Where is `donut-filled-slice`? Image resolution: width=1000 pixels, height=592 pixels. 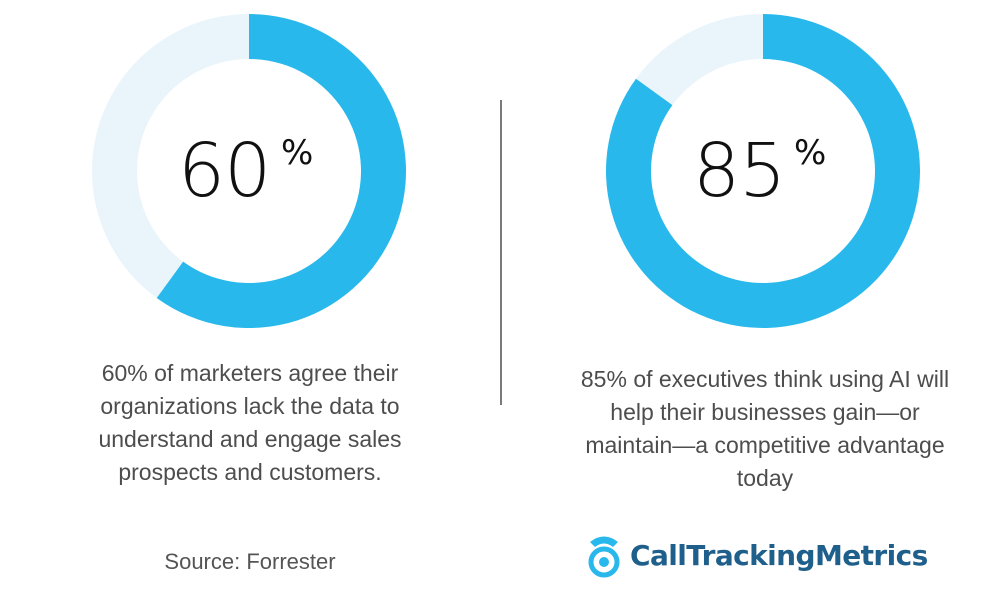
donut-filled-slice is located at coordinates (281, 171).